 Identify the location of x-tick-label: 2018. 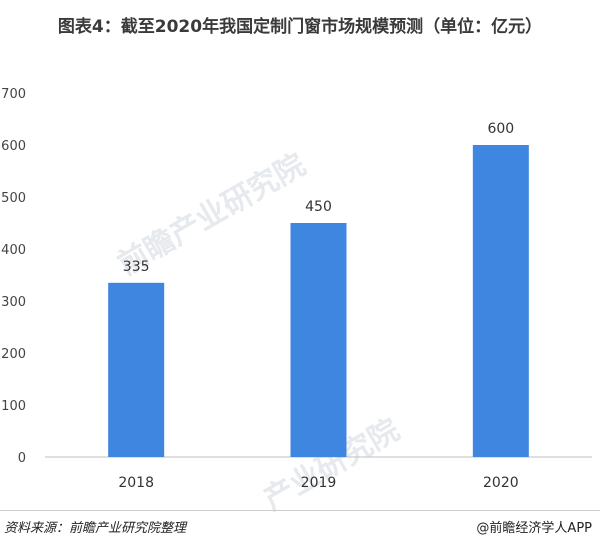
(136, 483).